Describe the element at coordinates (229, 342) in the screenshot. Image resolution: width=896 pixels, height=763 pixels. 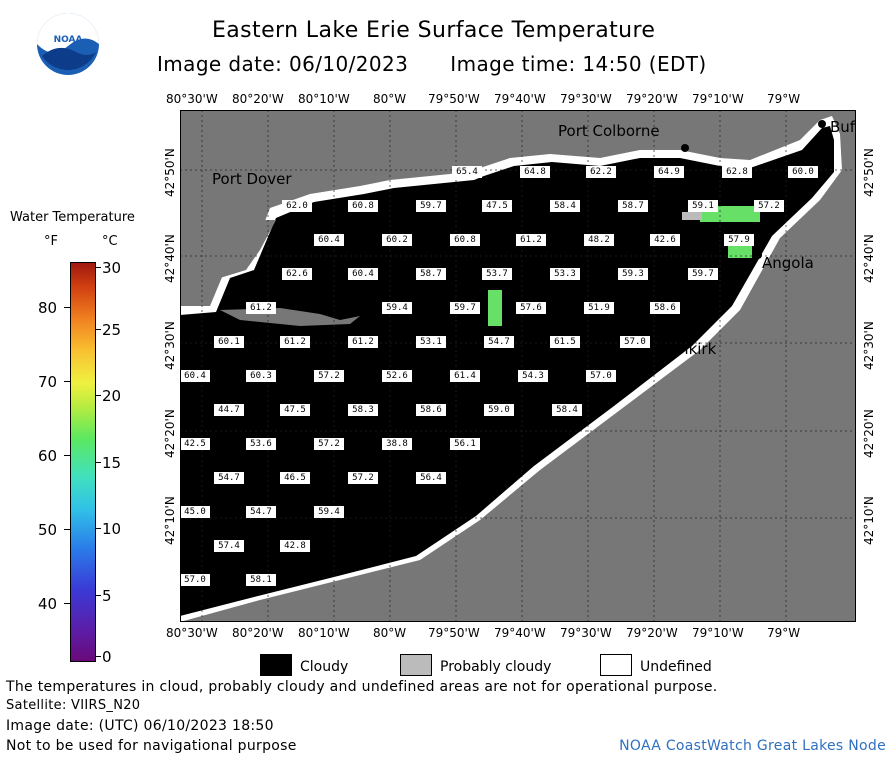
I see `temp-label: 60.1` at that location.